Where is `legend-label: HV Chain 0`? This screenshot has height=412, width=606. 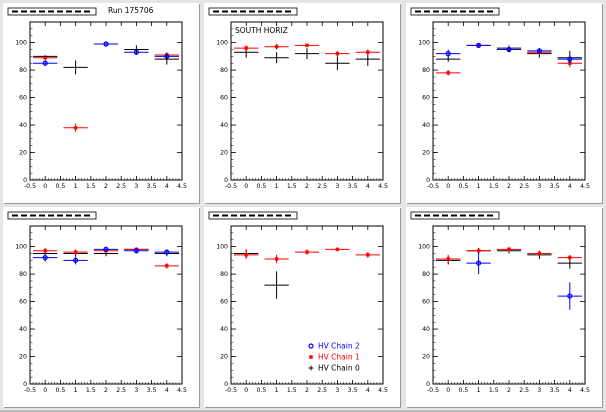 legend-label: HV Chain 0 is located at coordinates (339, 368).